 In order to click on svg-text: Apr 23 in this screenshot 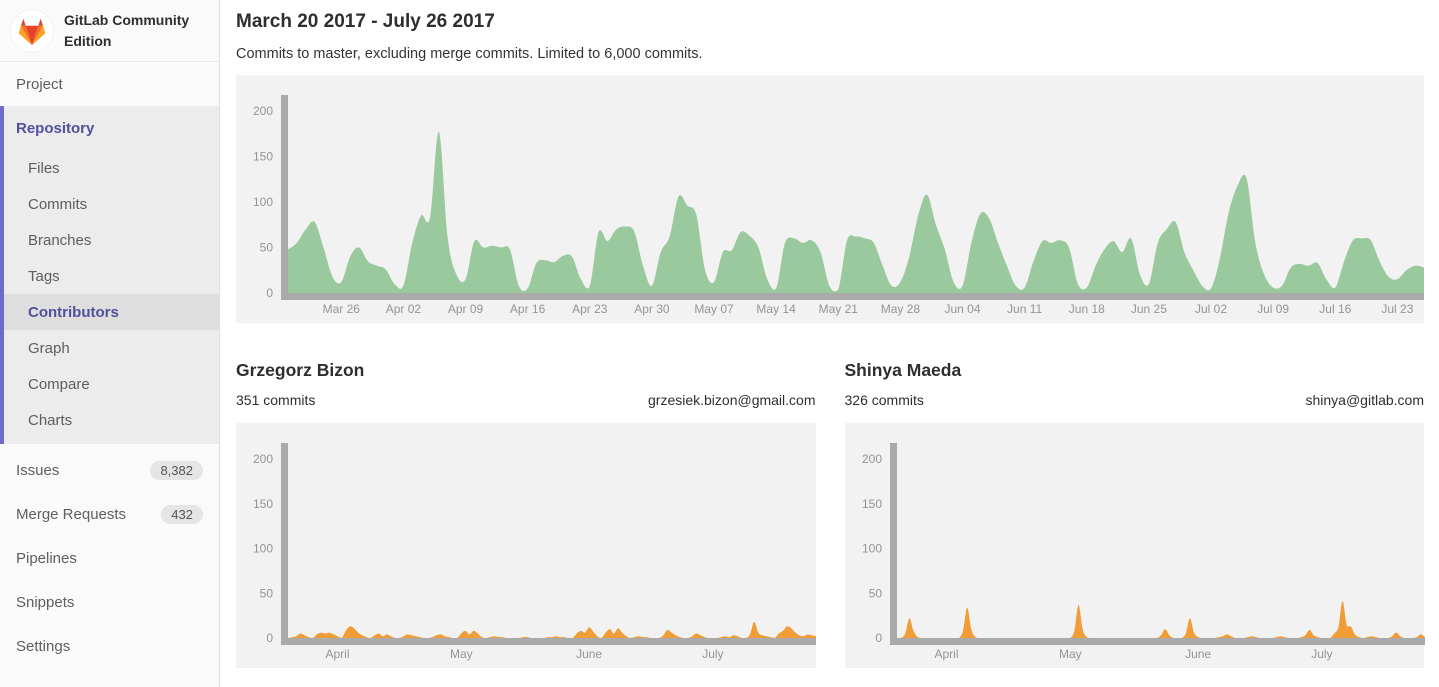, I will do `click(590, 309)`.